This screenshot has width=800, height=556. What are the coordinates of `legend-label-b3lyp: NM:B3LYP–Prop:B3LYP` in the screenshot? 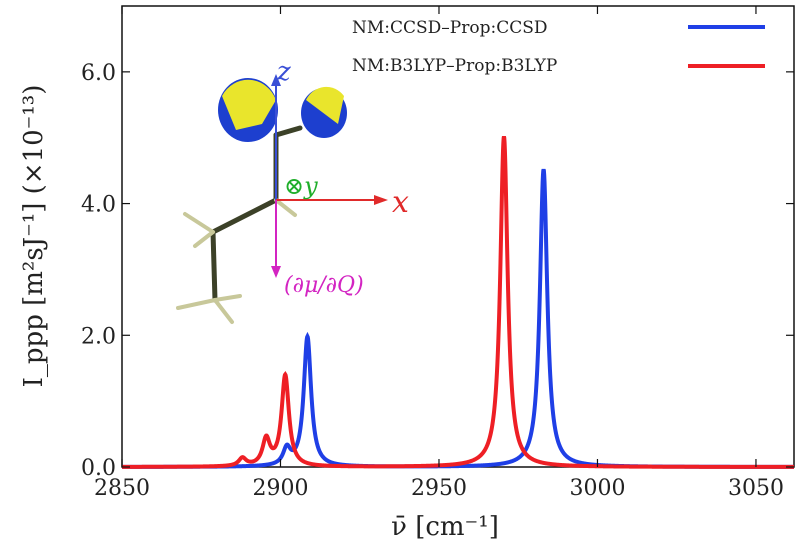 It's located at (454, 66).